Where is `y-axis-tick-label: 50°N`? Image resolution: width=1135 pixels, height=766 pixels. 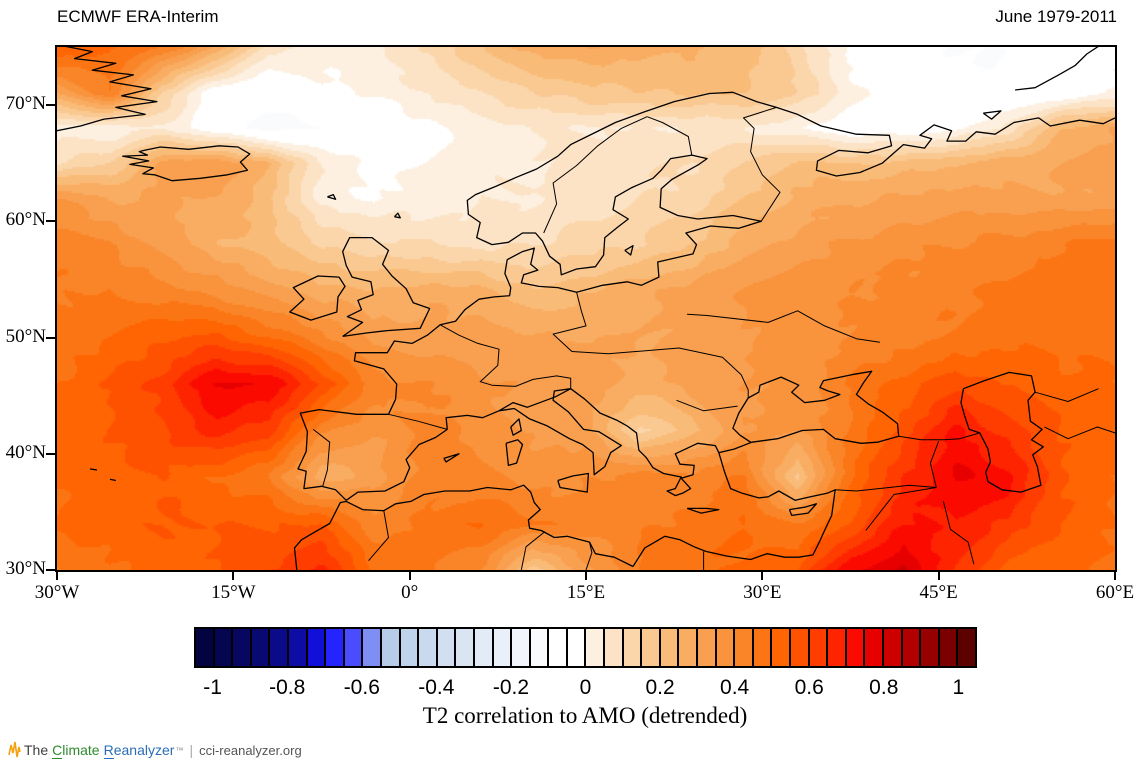
y-axis-tick-label: 50°N is located at coordinates (25, 336).